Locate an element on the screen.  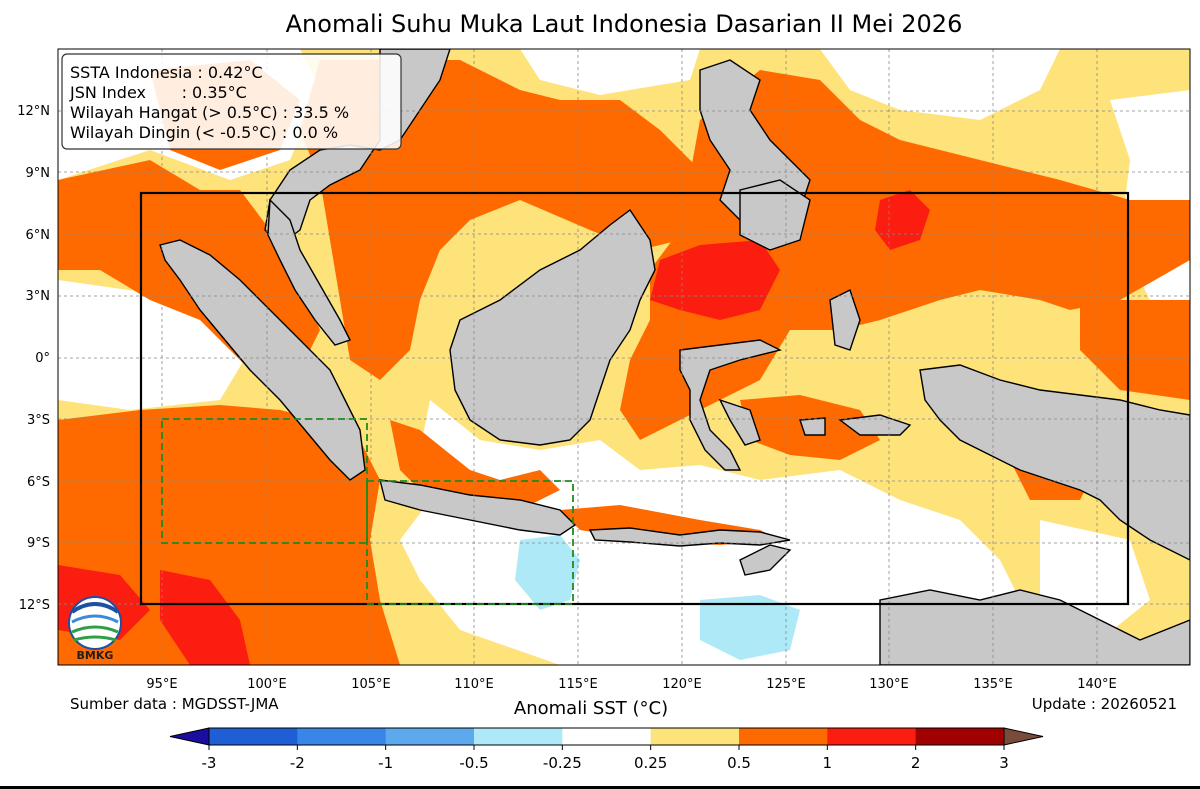
update-date-text: Update : 20260521 is located at coordinates (1104, 704).